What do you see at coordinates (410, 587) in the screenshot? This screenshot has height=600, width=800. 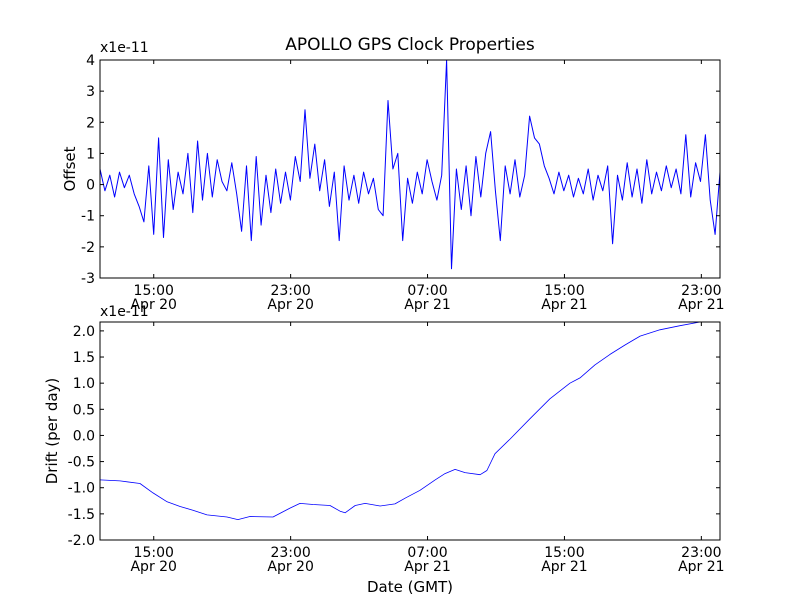 I see `x-axis-label: Date (GMT)` at bounding box center [410, 587].